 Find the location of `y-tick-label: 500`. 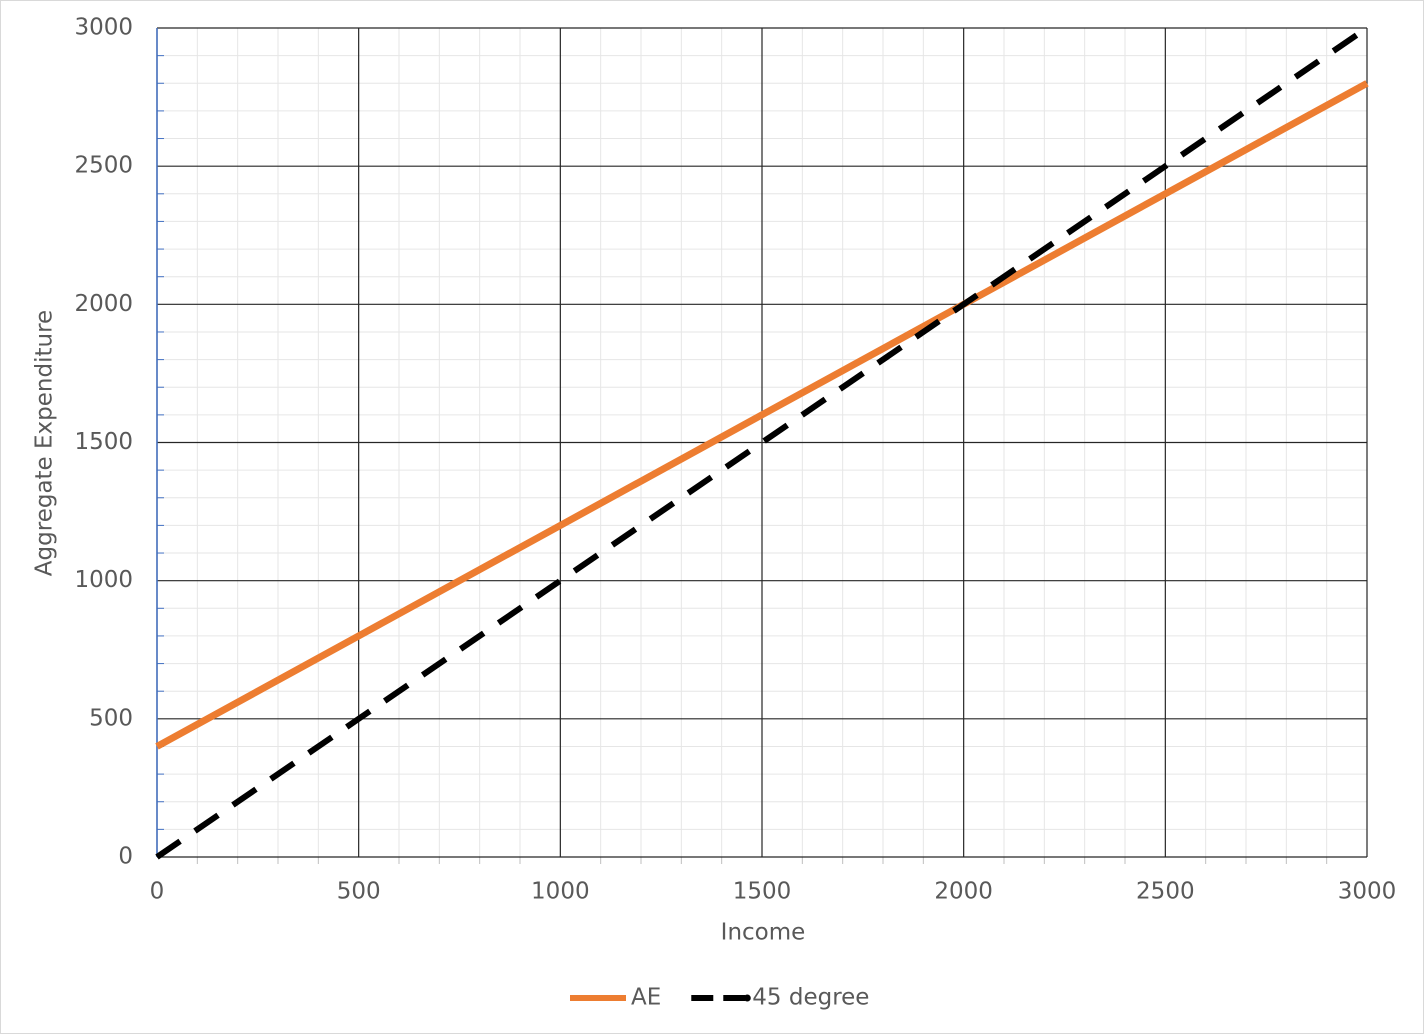

y-tick-label: 500 is located at coordinates (111, 718).